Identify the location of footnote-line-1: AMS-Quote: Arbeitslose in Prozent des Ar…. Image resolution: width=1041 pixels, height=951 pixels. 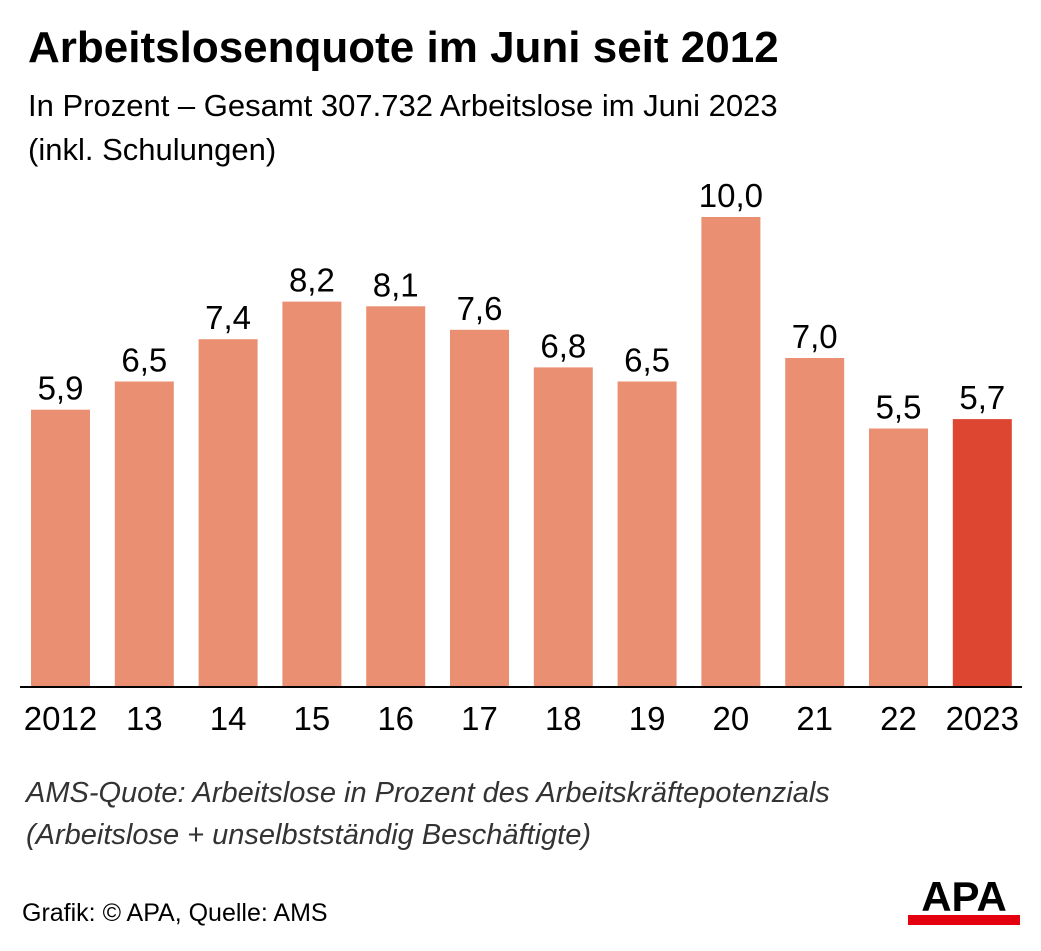
(428, 793).